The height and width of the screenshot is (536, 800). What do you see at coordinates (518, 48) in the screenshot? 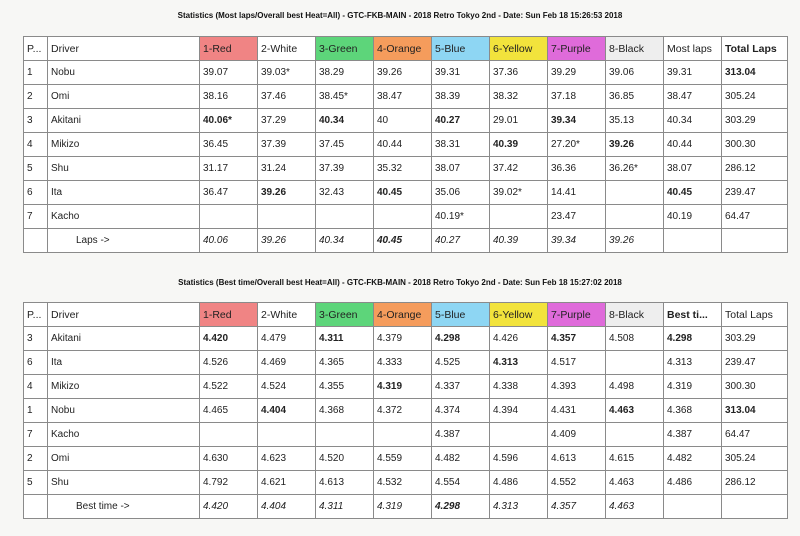
I see `col-yellow: 6-Yellow` at bounding box center [518, 48].